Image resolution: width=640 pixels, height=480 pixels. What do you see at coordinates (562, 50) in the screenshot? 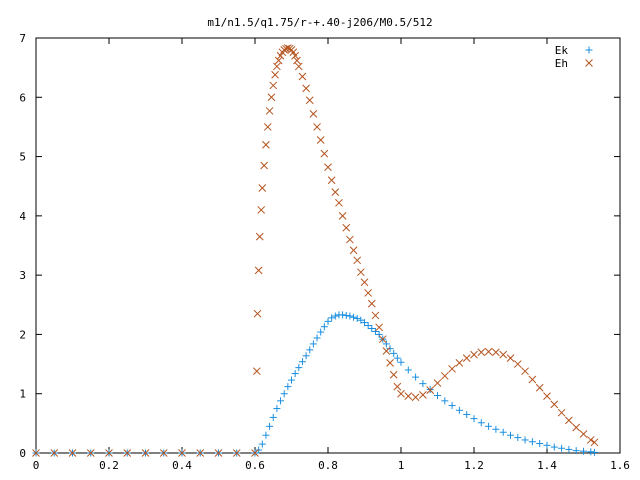
I see `legend-label-ek: Ek` at bounding box center [562, 50].